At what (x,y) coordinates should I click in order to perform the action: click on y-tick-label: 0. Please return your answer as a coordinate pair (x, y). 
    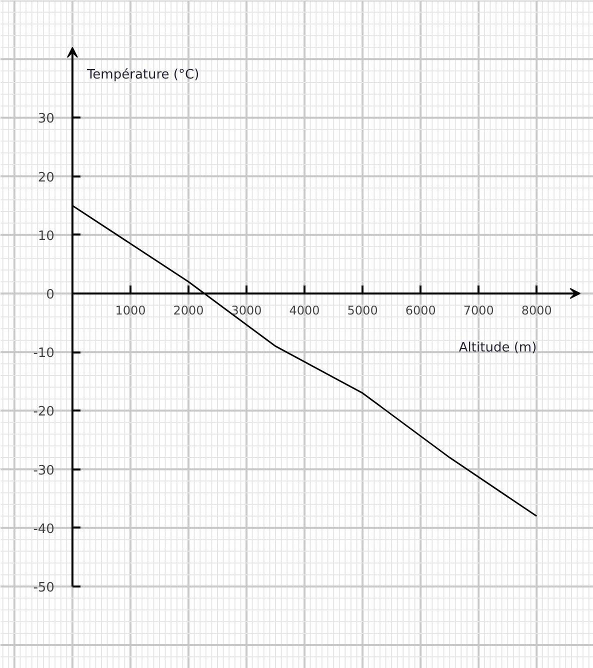
    Looking at the image, I should click on (50, 294).